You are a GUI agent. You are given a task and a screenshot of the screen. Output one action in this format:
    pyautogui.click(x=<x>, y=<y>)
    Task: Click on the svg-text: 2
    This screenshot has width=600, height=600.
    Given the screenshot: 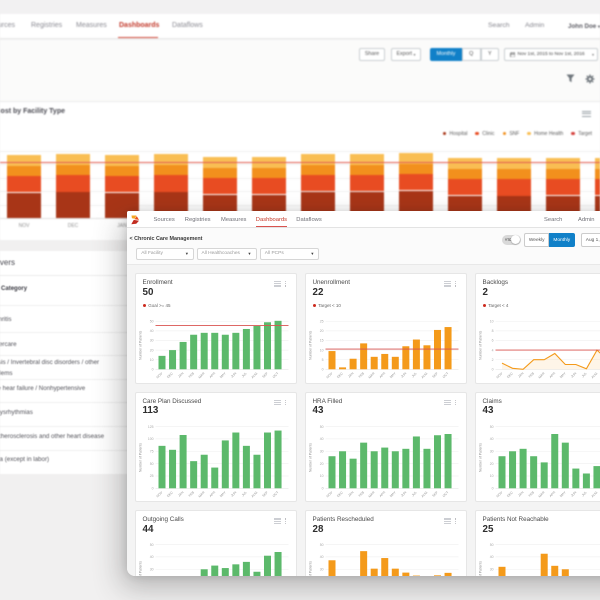 What is the action you would take?
    pyautogui.click(x=493, y=360)
    